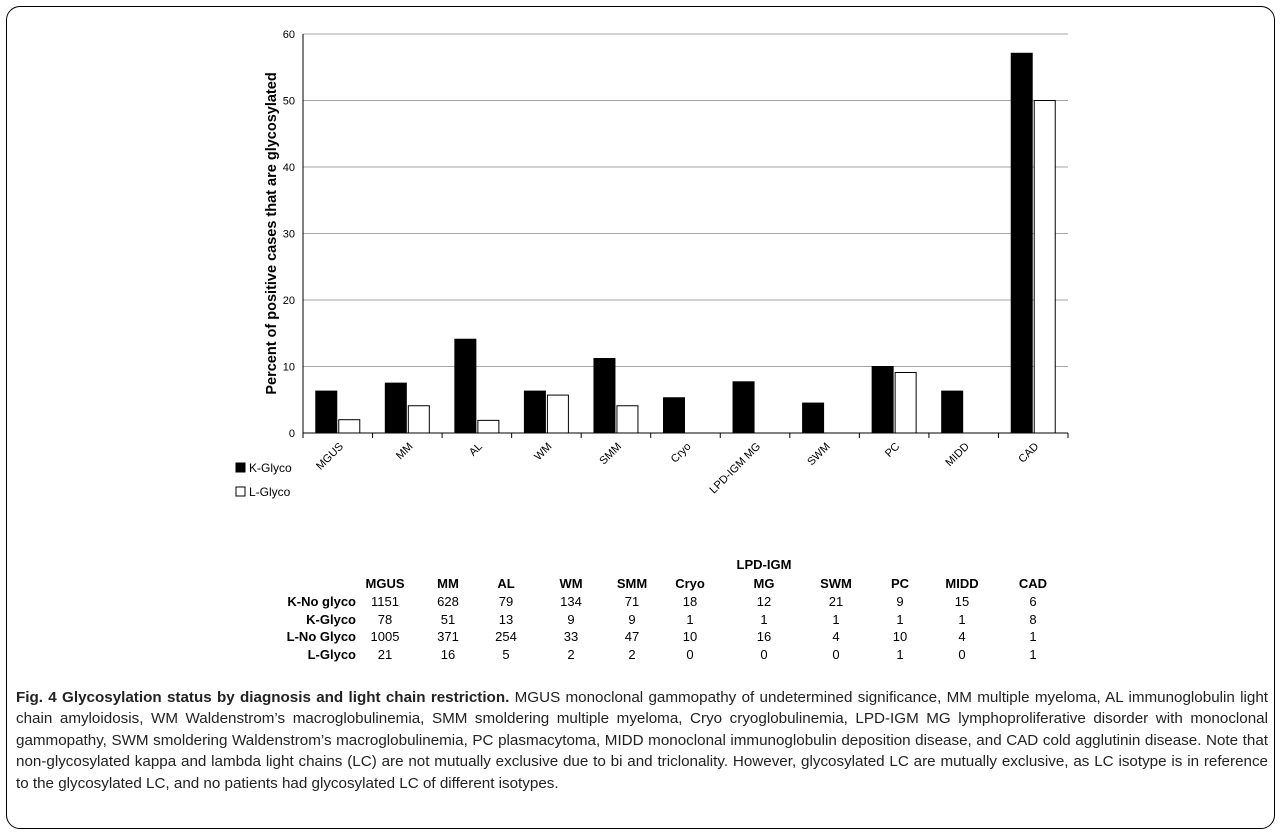 This screenshot has width=1281, height=835. Describe the element at coordinates (330, 457) in the screenshot. I see `x-tick-label: MGUS` at that location.